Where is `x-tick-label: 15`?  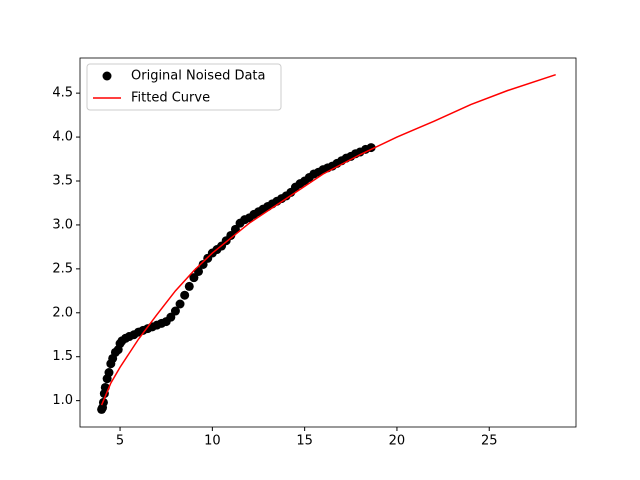
x-tick-label: 15 is located at coordinates (304, 441).